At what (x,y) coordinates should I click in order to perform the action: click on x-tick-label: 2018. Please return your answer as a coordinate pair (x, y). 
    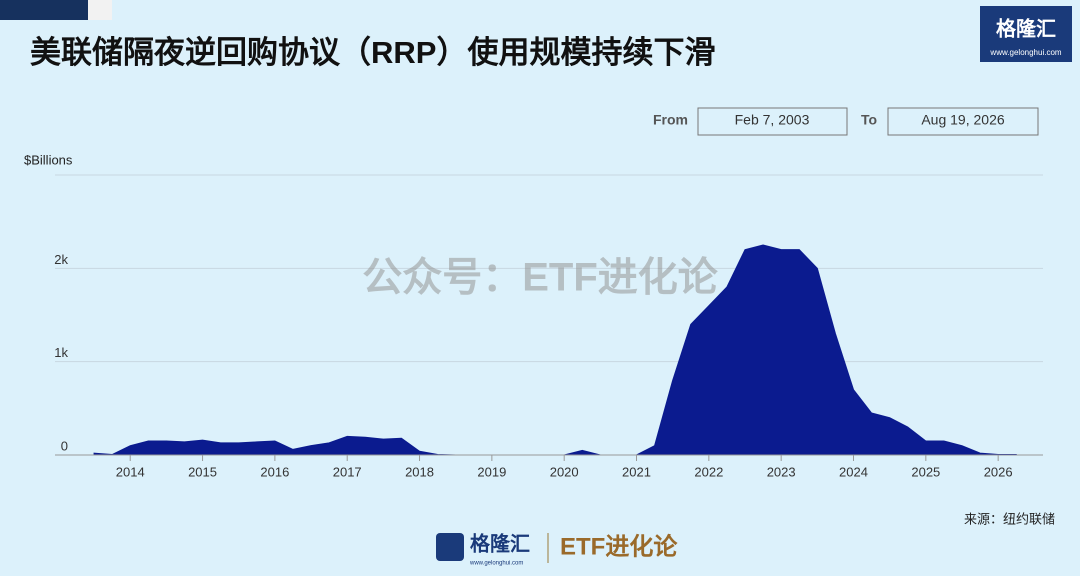
    Looking at the image, I should click on (419, 471).